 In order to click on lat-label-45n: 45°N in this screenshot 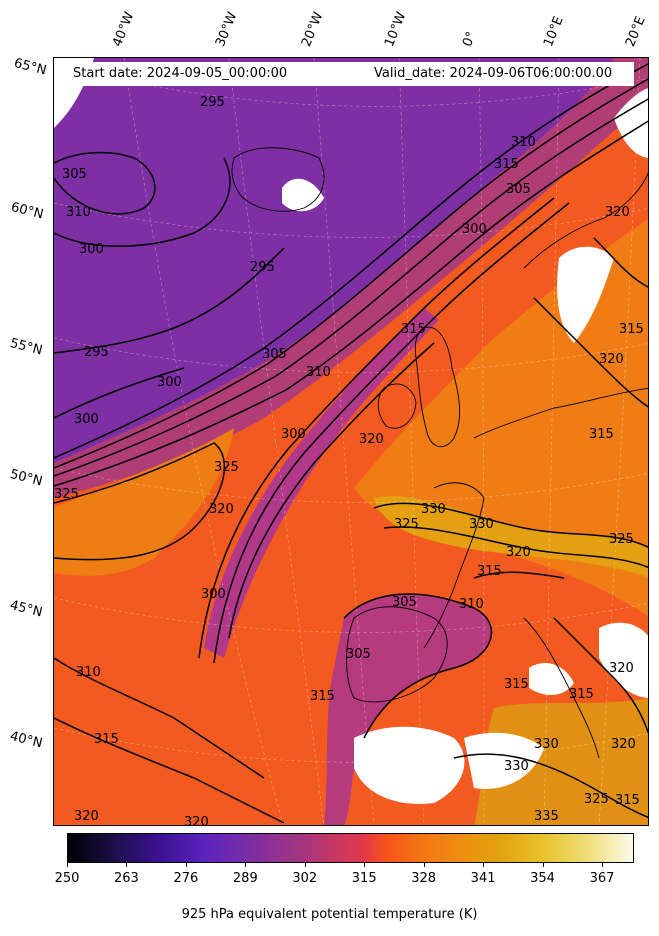, I will do `click(26, 609)`.